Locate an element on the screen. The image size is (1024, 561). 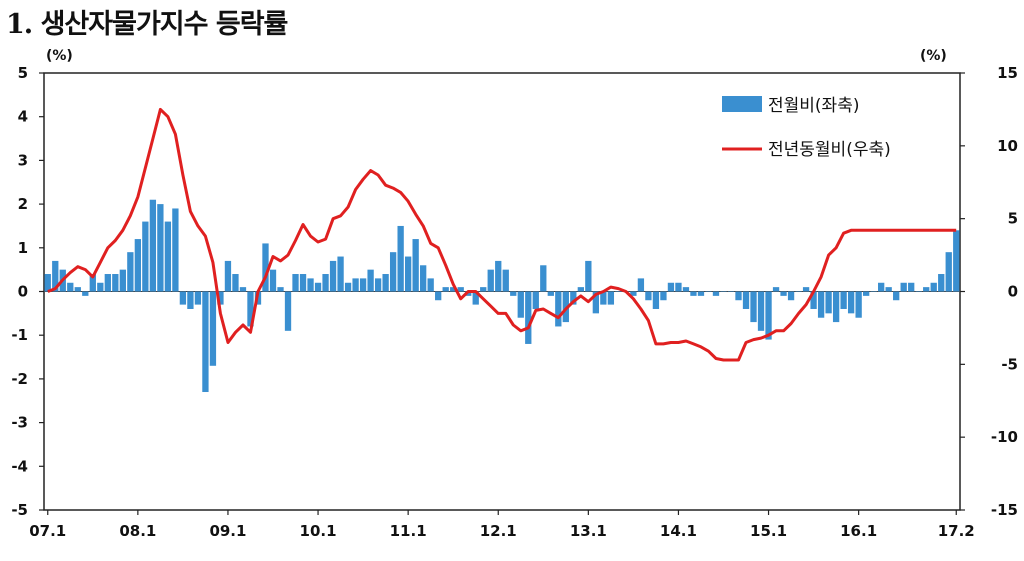
right-tick-label: 10 is located at coordinates (1007, 146).